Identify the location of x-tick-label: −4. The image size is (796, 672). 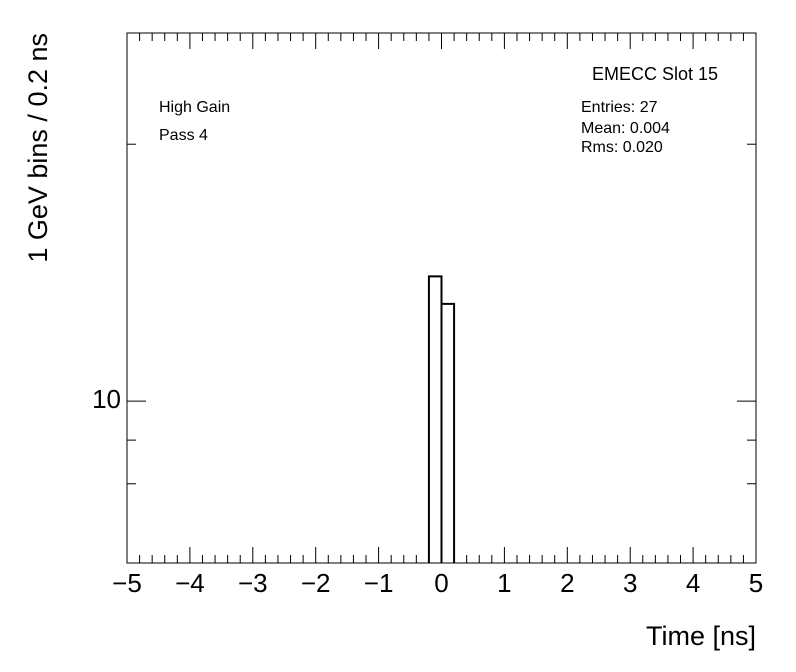
(190, 583).